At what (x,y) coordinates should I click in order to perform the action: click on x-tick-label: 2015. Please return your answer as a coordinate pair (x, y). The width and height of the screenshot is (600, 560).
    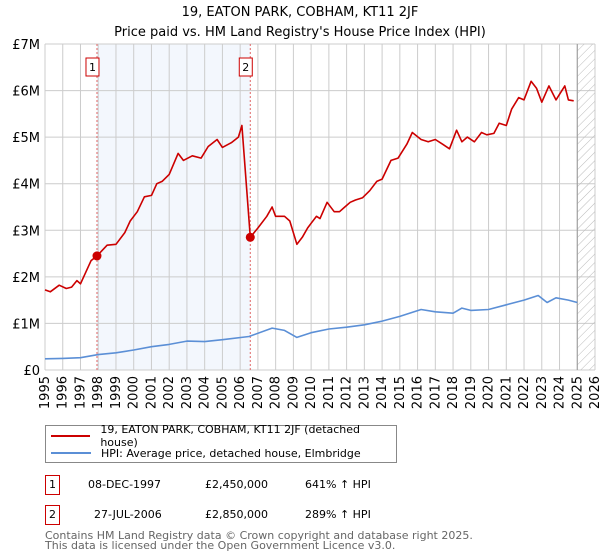
    Looking at the image, I should click on (400, 392).